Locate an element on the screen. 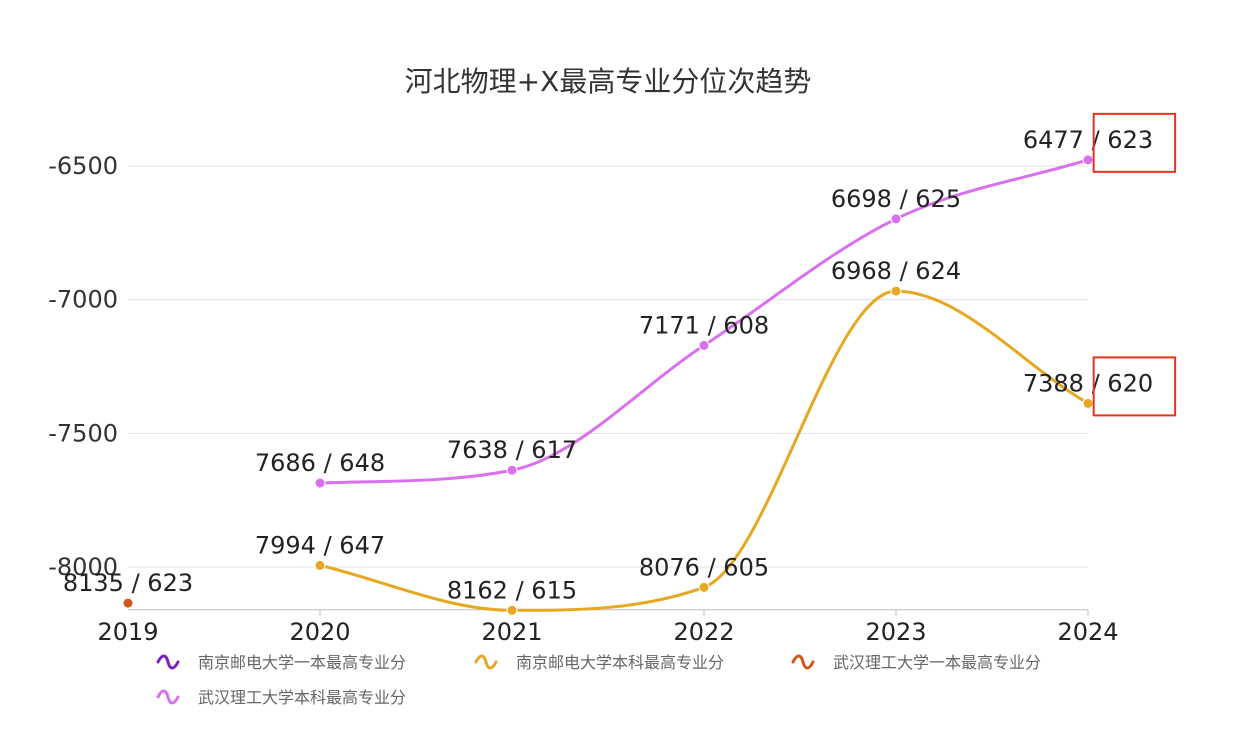 The height and width of the screenshot is (735, 1239). y-tick-label: -6500 is located at coordinates (83, 166).